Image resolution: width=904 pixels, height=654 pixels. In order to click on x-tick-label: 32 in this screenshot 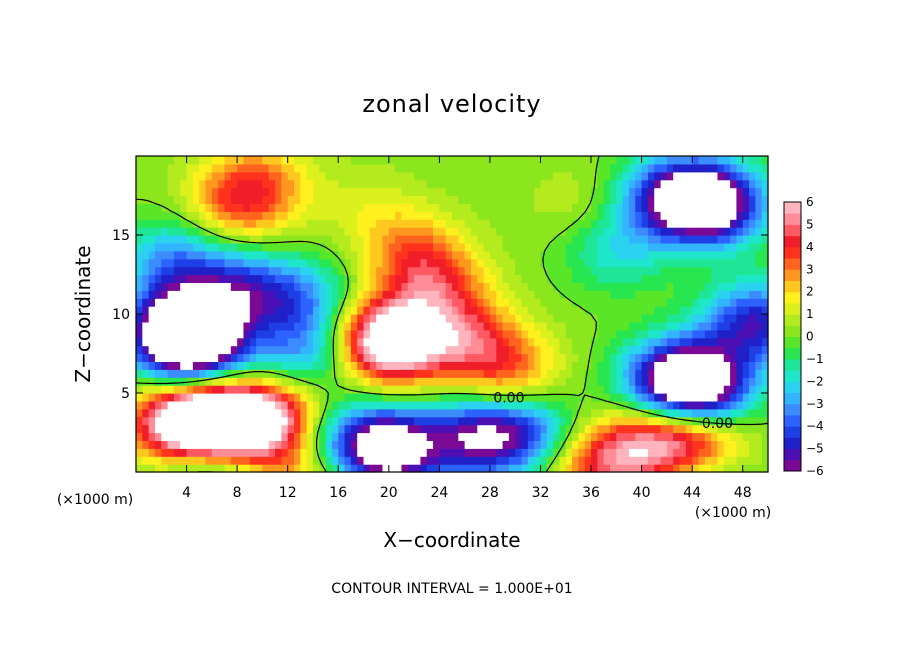, I will do `click(541, 493)`.